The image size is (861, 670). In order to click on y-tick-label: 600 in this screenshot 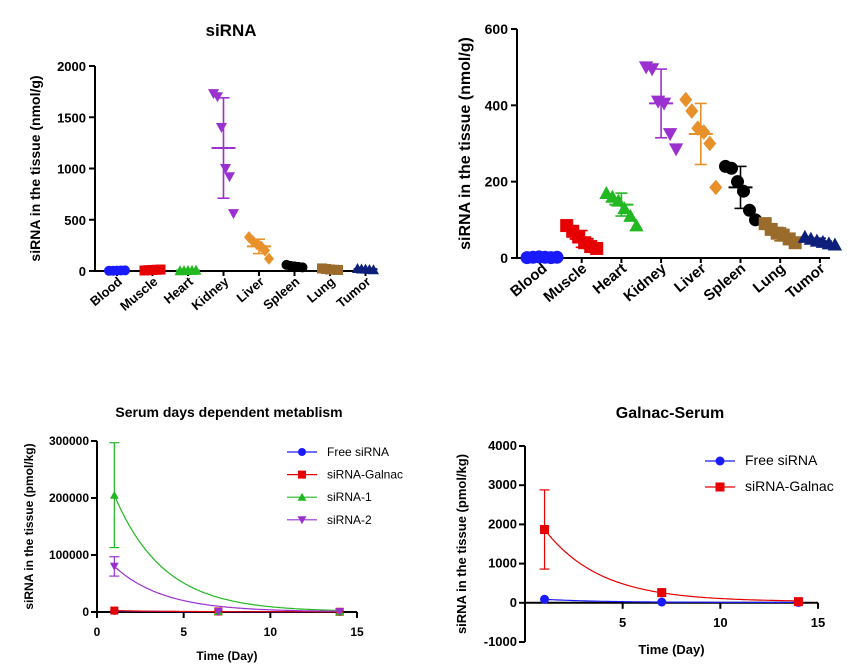, I will do `click(497, 29)`.